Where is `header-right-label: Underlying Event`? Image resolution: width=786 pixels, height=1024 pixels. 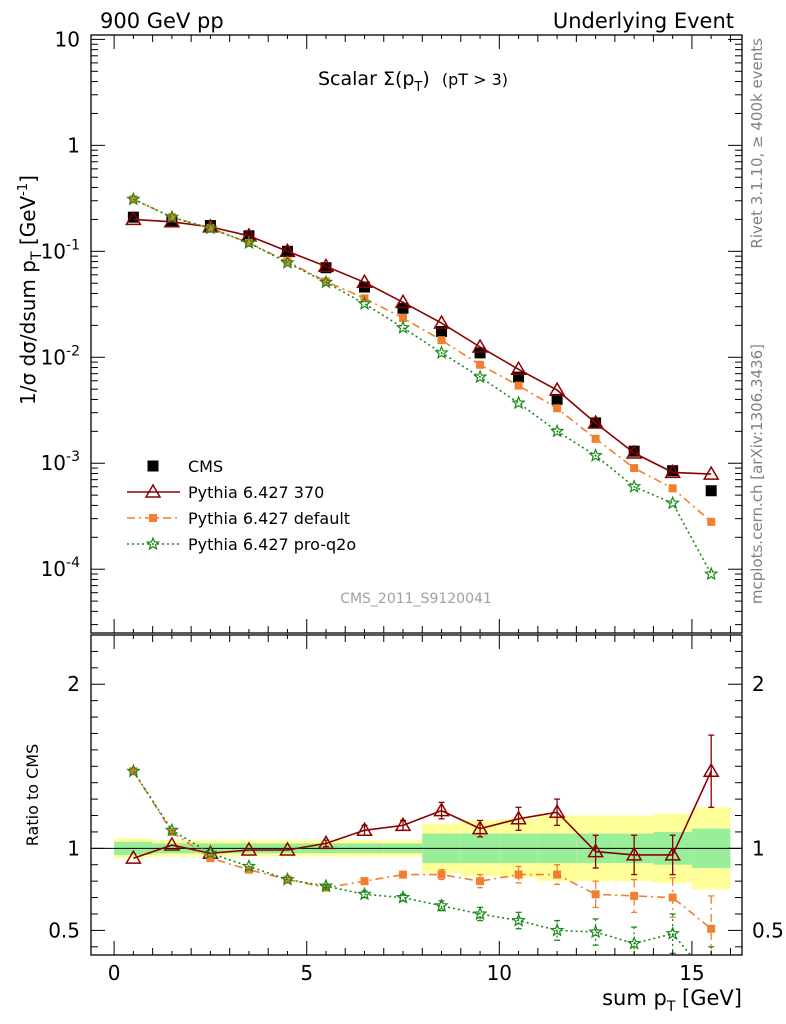 header-right-label: Underlying Event is located at coordinates (643, 21).